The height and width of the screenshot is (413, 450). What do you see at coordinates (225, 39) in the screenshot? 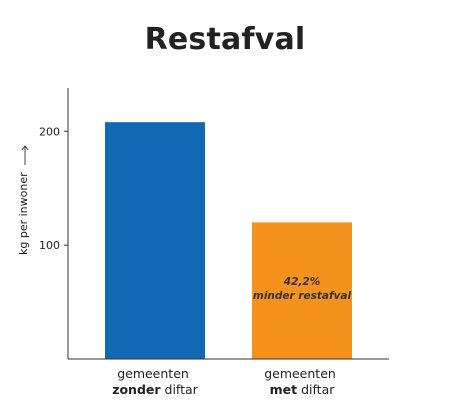
I see `chart-title: Restafval` at bounding box center [225, 39].